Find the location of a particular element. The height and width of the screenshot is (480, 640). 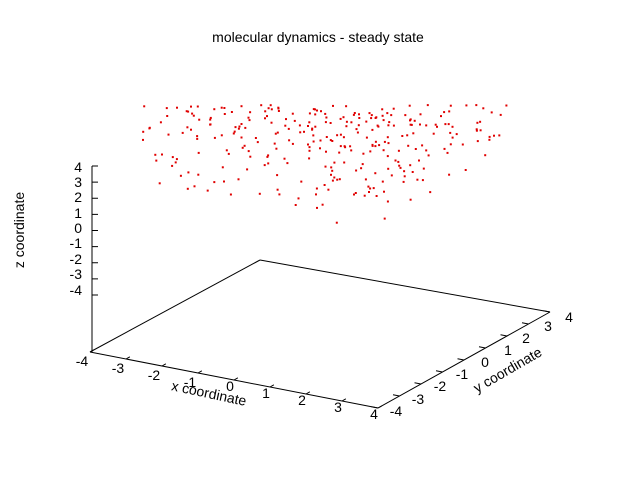

x-axis-label: x coordinate is located at coordinates (209, 393).